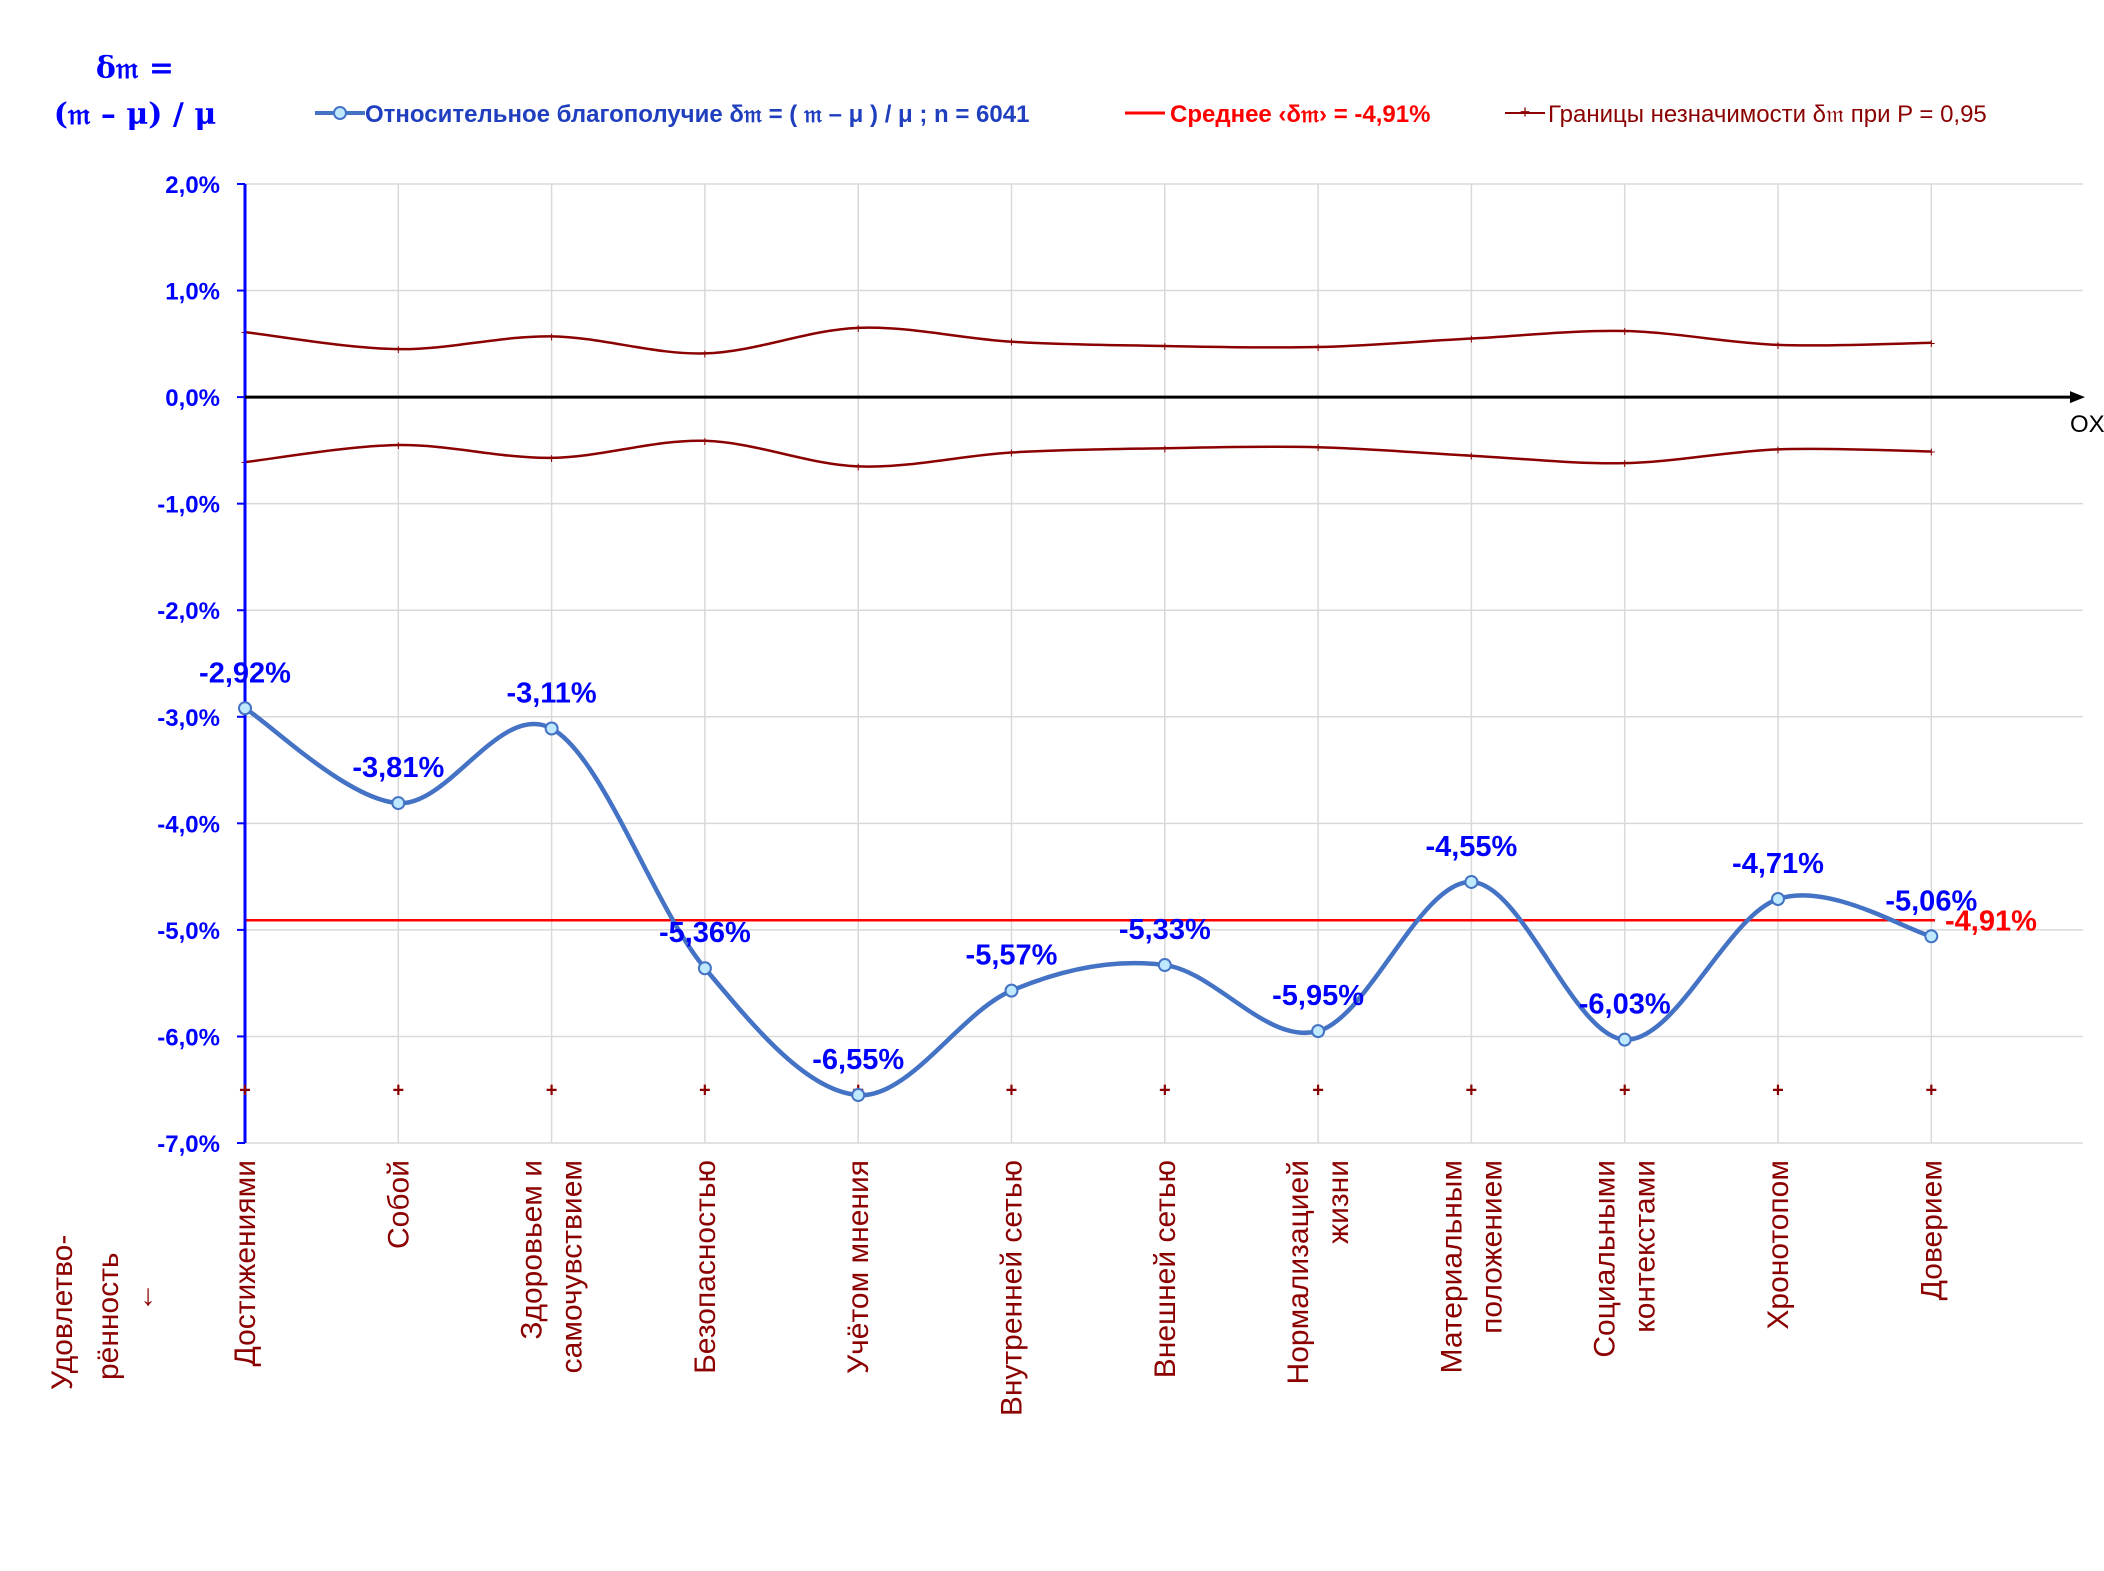 The height and width of the screenshot is (1571, 2104). Describe the element at coordinates (148, 1295) in the screenshot. I see `left-category-arrow: ↓` at that location.